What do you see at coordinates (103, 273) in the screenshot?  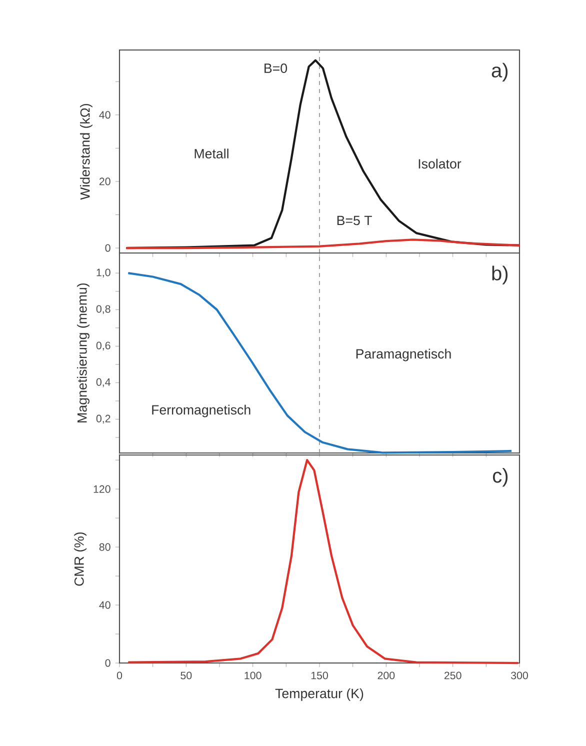 I see `y-tick-label: 1,0` at bounding box center [103, 273].